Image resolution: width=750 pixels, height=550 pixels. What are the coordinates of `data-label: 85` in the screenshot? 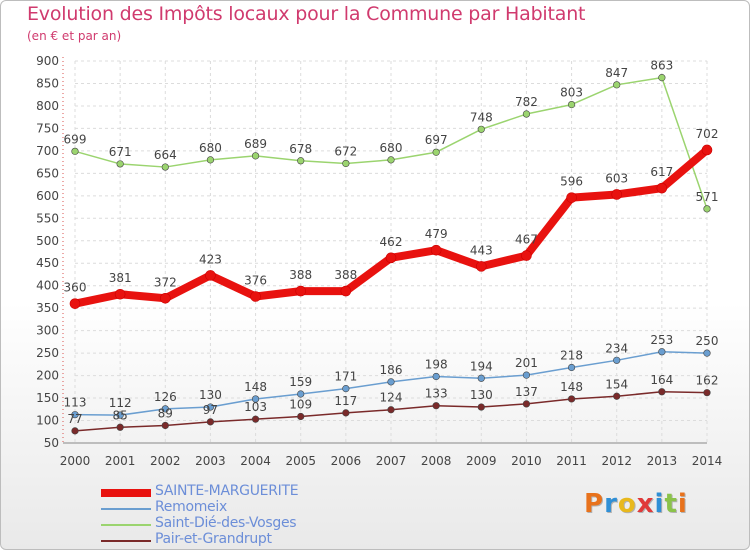 It's located at (120, 415).